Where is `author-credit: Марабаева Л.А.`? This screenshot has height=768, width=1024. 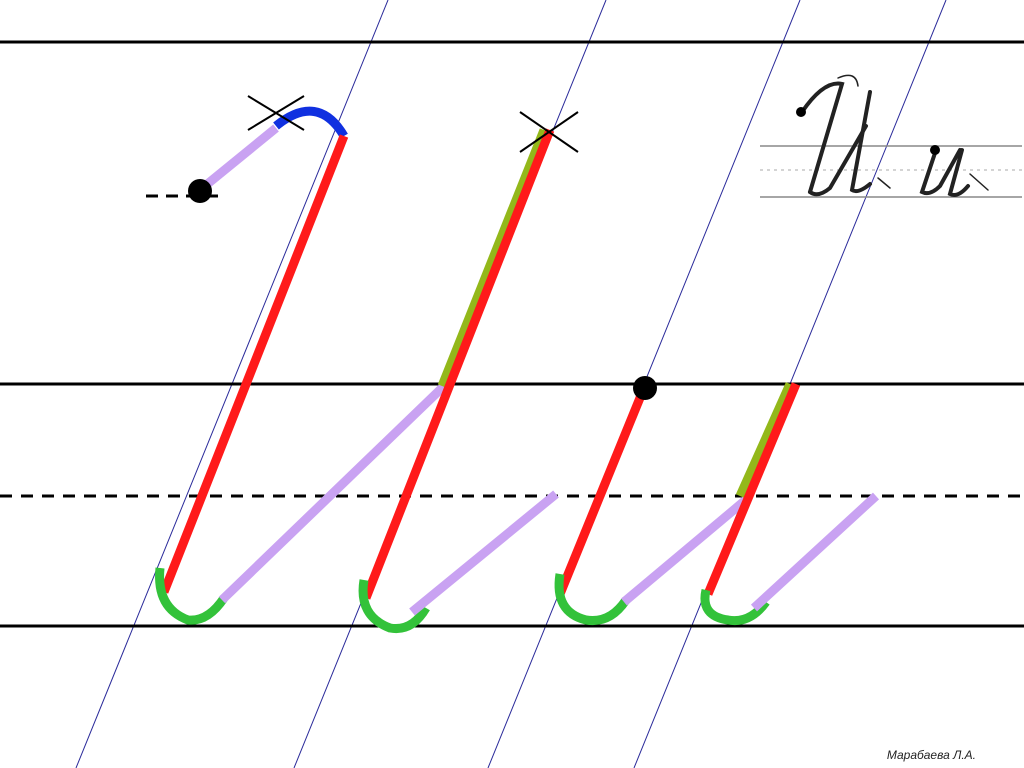
author-credit: Марабаева Л.А. is located at coordinates (931, 755).